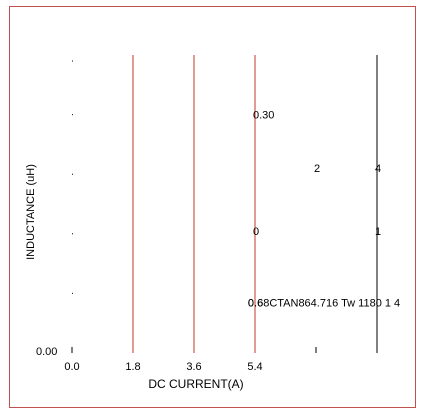  Describe the element at coordinates (46, 352) in the screenshot. I see `y-bottom-label: 0.00` at that location.